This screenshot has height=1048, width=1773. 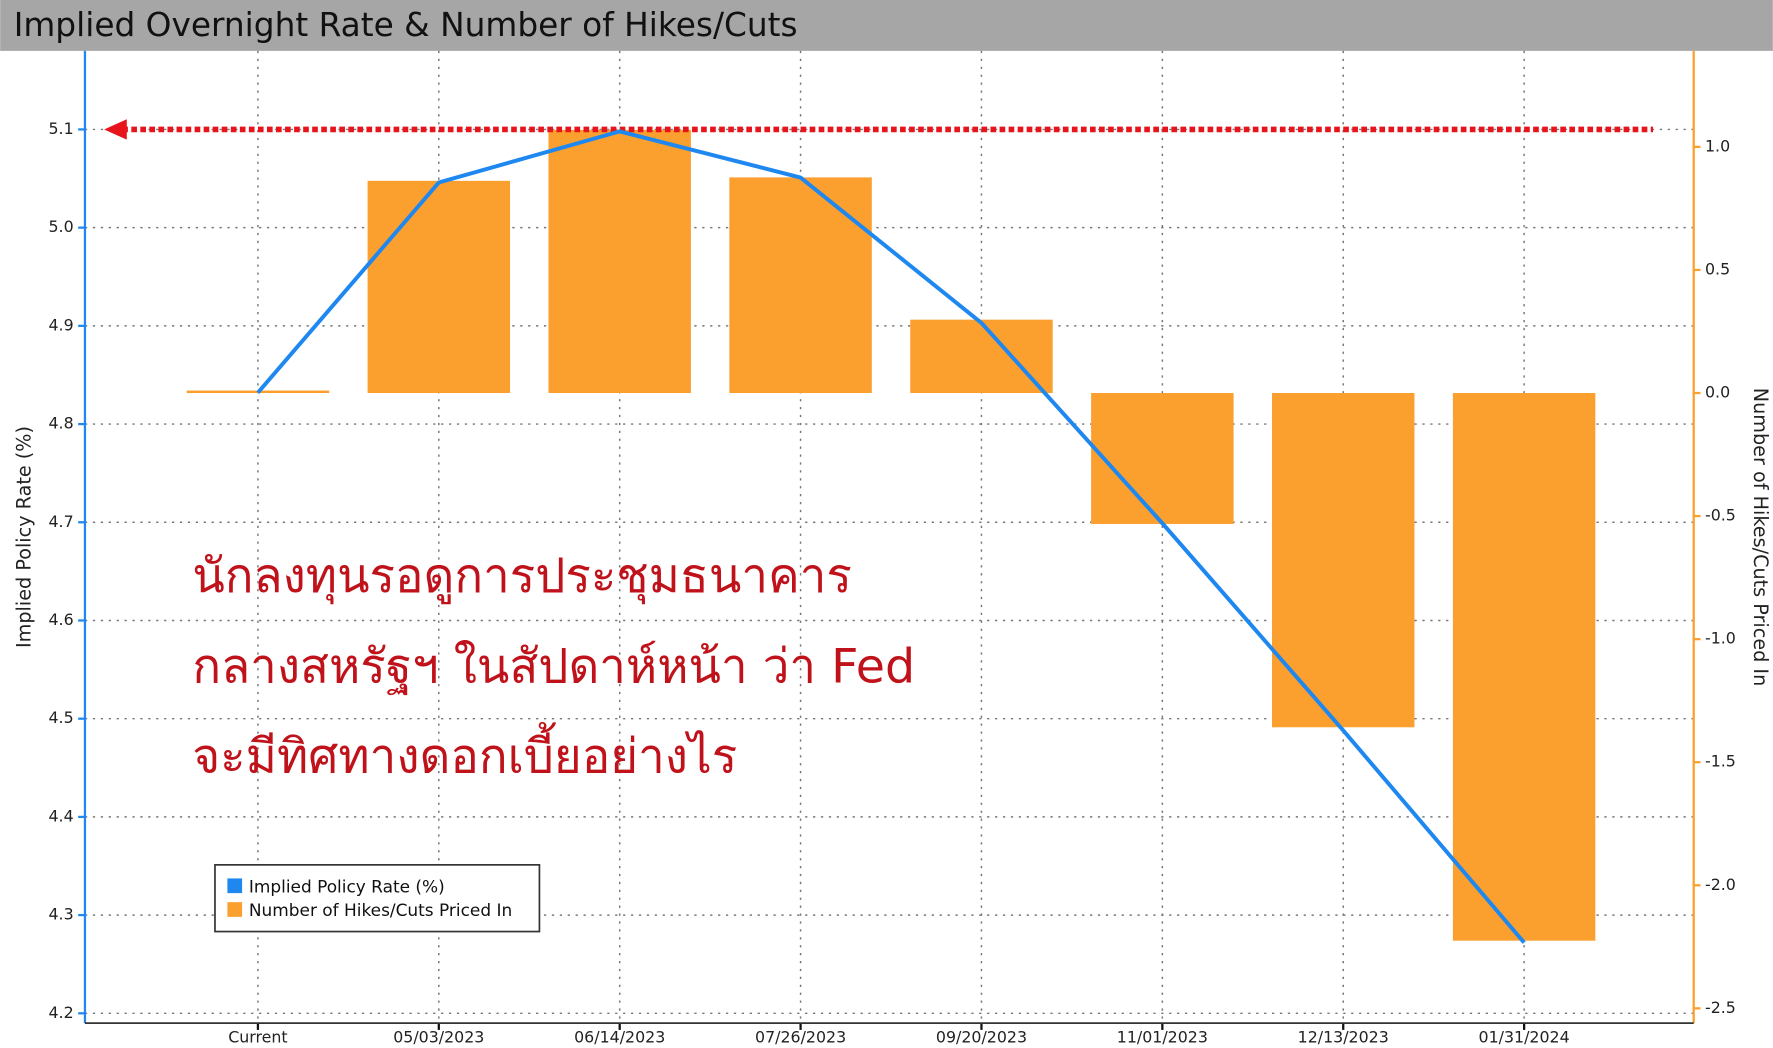 What do you see at coordinates (1717, 145) in the screenshot?
I see `y2-tick-label: 1.0` at bounding box center [1717, 145].